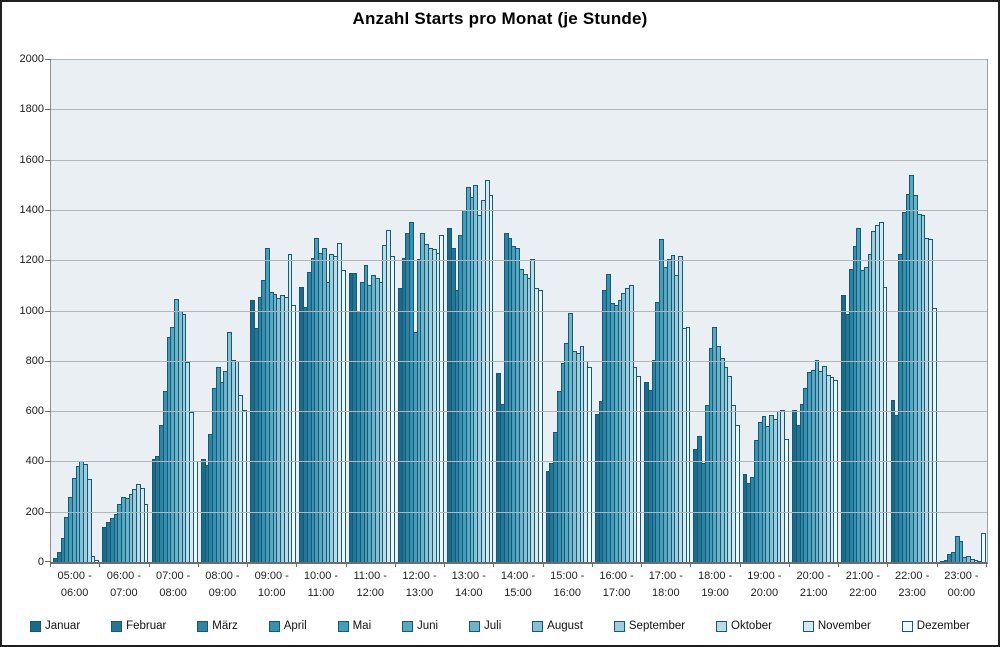 The height and width of the screenshot is (647, 1000). What do you see at coordinates (500, 18) in the screenshot?
I see `chart-title: Anzahl Starts pro Monat (je Stunde)` at bounding box center [500, 18].